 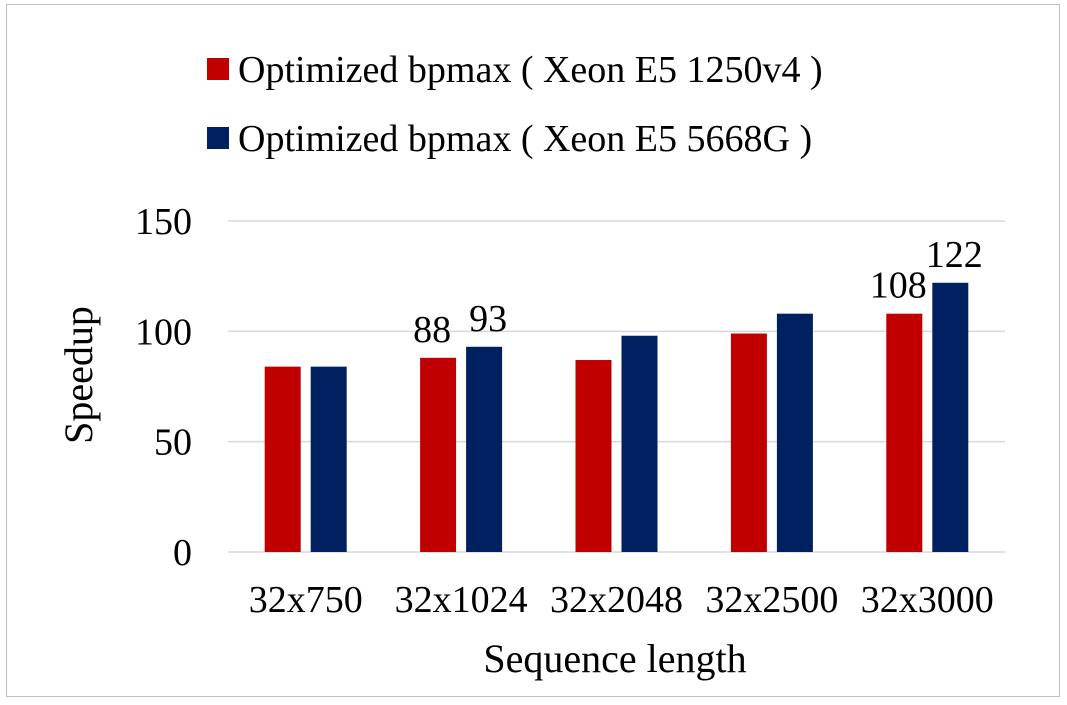 What do you see at coordinates (530, 70) in the screenshot?
I see `legend-label-1: Optimized bpmax ( Xeon E5 1250v4 )` at bounding box center [530, 70].